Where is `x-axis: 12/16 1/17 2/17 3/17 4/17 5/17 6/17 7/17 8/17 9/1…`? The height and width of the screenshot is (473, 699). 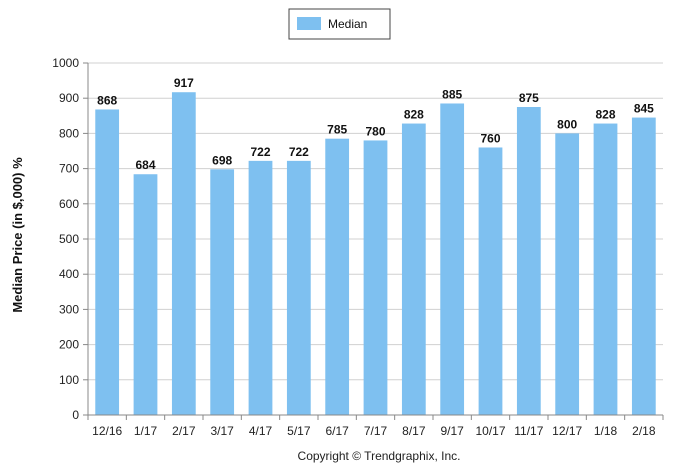 x-axis: 12/16 1/17 2/17 3/17 4/17 5/17 6/17 7/17 8/17 9/1… is located at coordinates (375, 426).